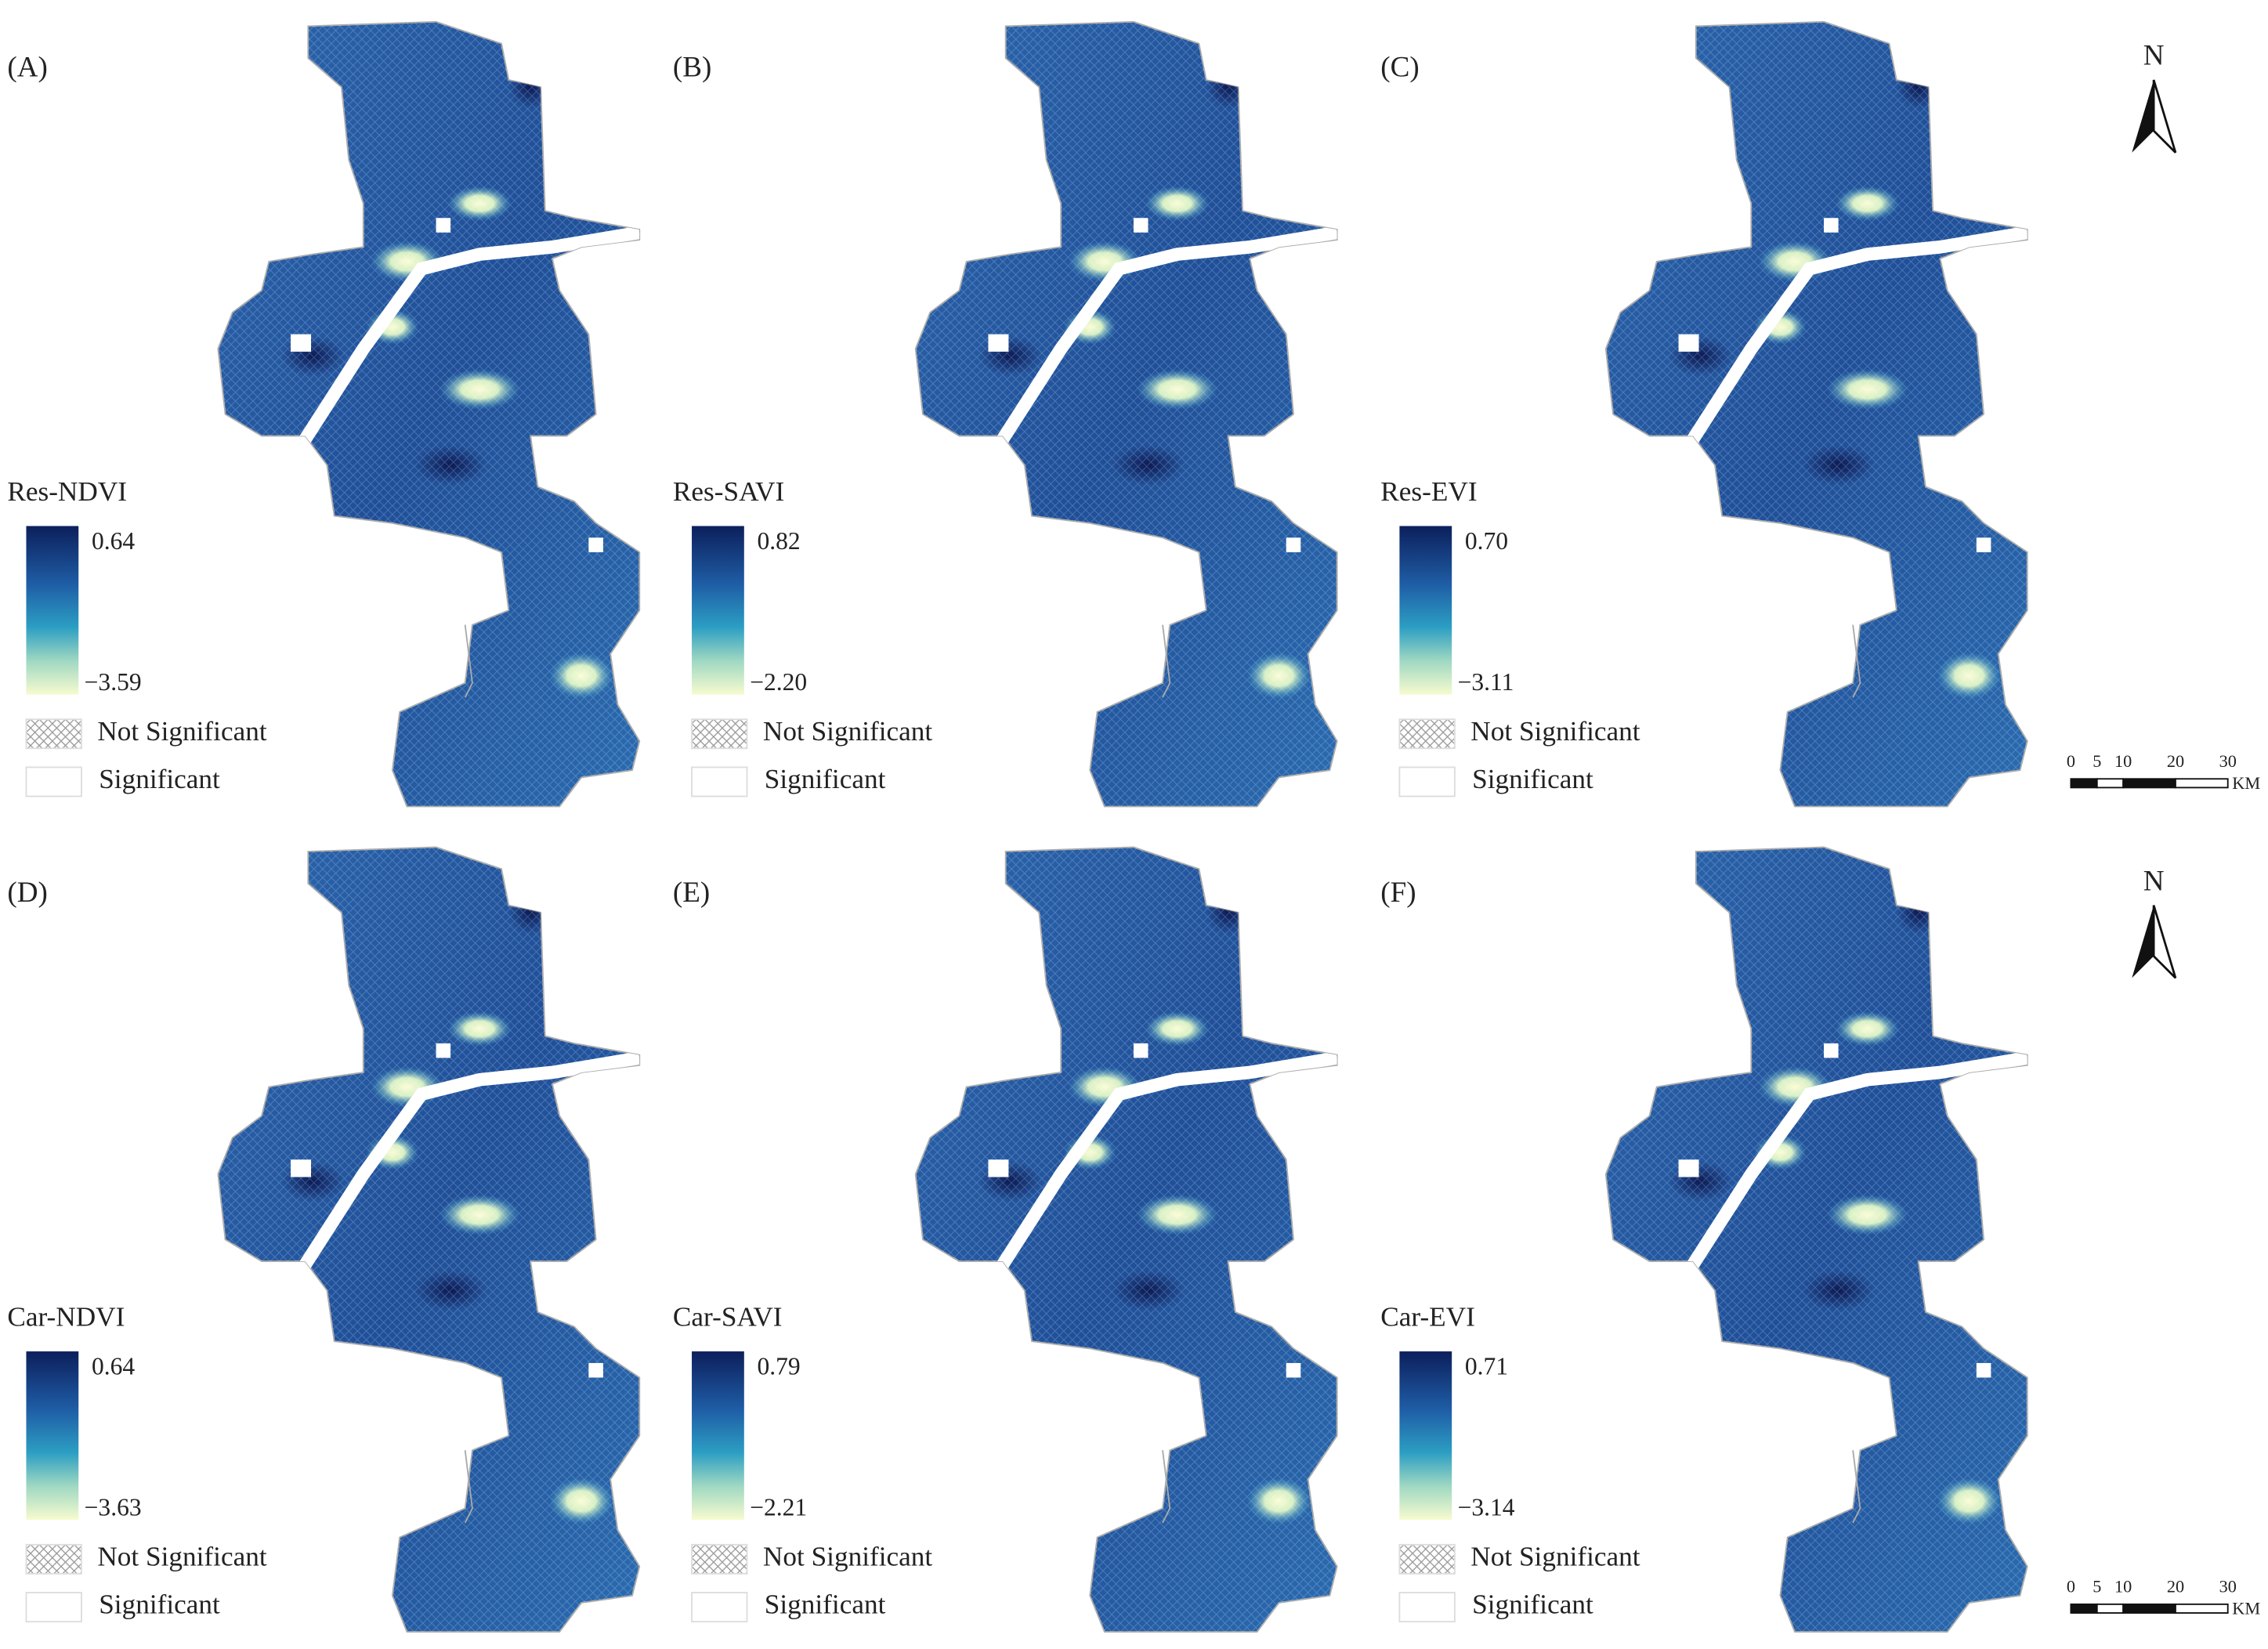  I want to click on legend-title: Res-NDVI, so click(67, 491).